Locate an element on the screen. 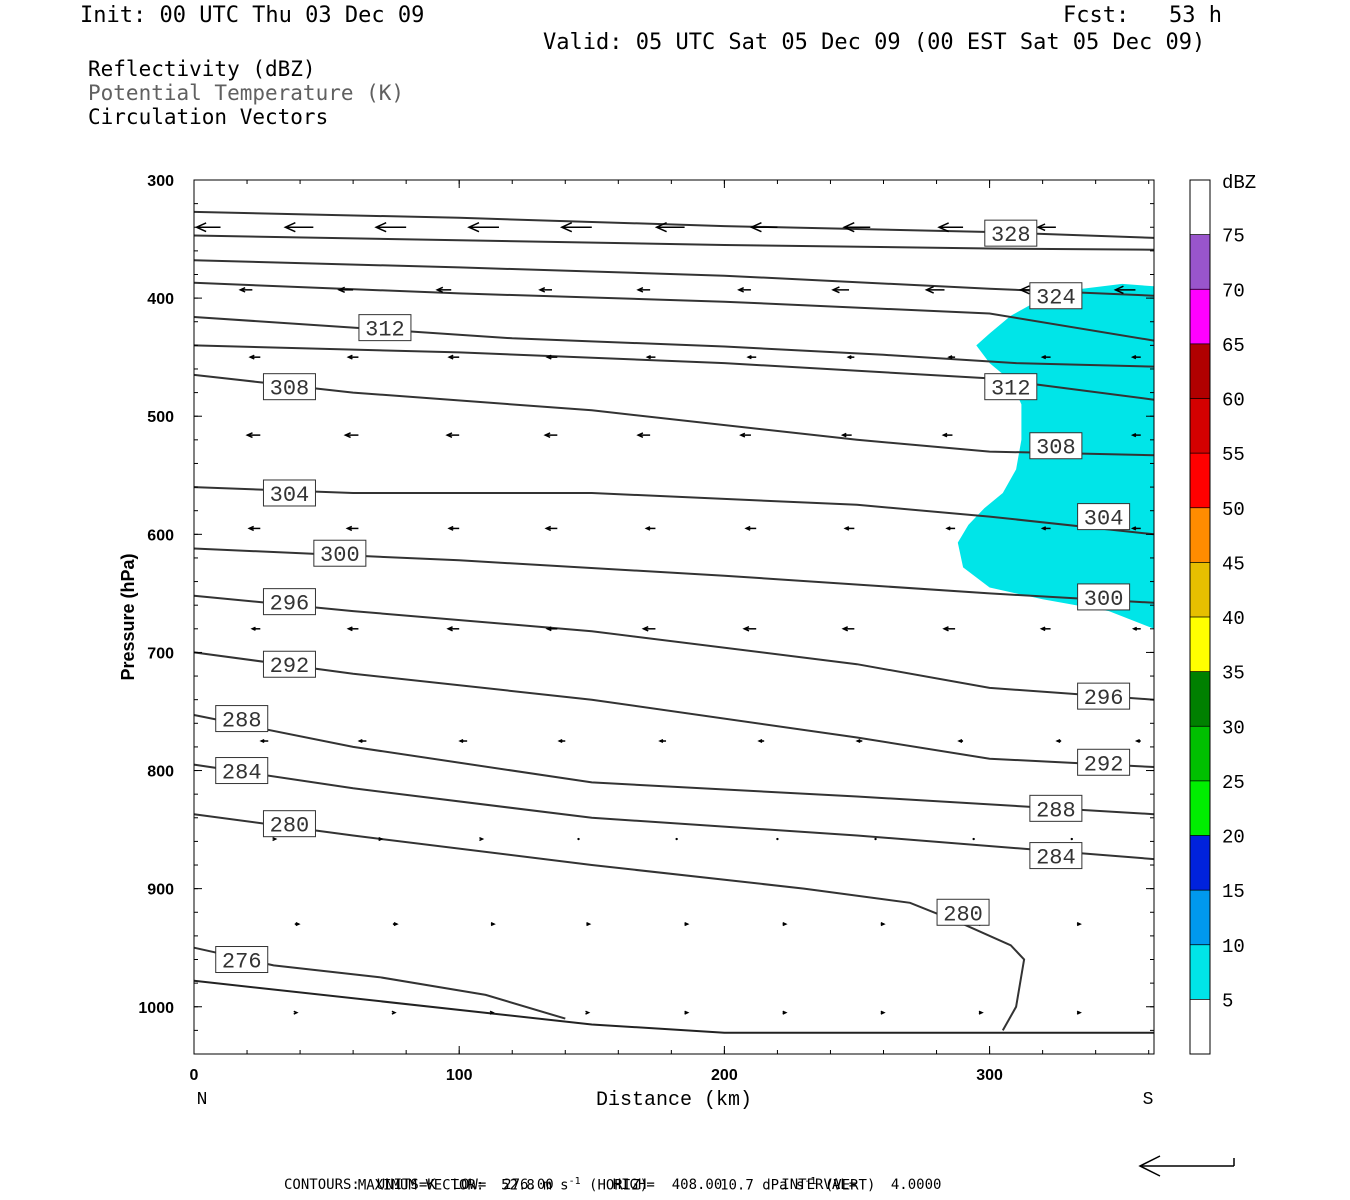 This screenshot has height=1200, width=1350. sup-2: -1 is located at coordinates (810, 1181).